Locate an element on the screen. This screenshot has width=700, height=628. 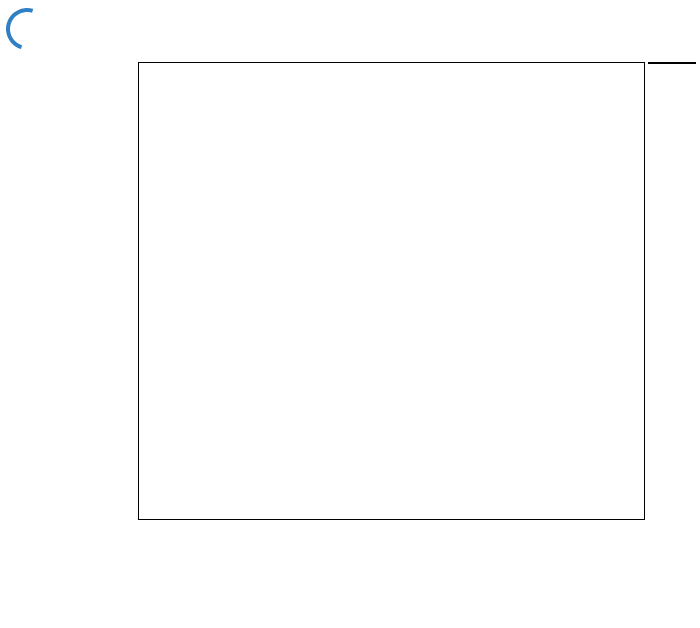
x-axis-labels is located at coordinates (391, 535).